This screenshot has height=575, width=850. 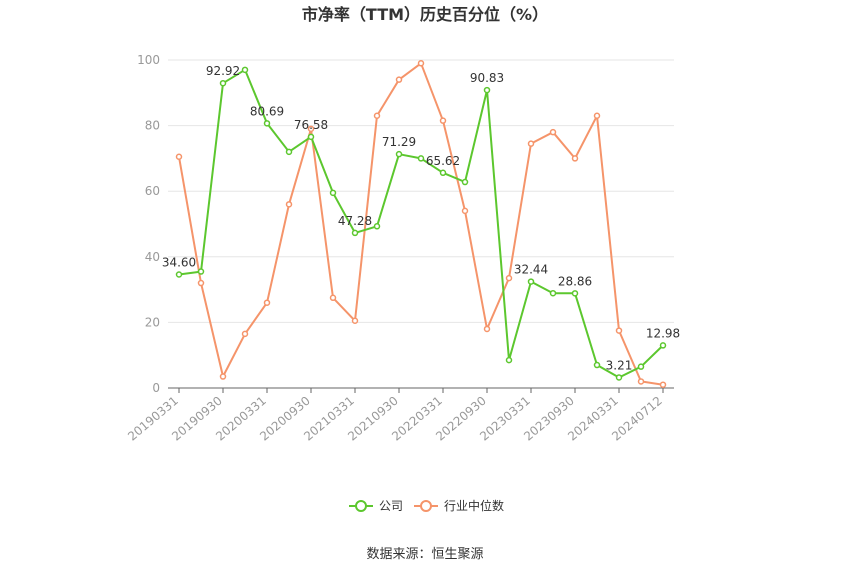 What do you see at coordinates (399, 142) in the screenshot?
I see `data-label: 71.29` at bounding box center [399, 142].